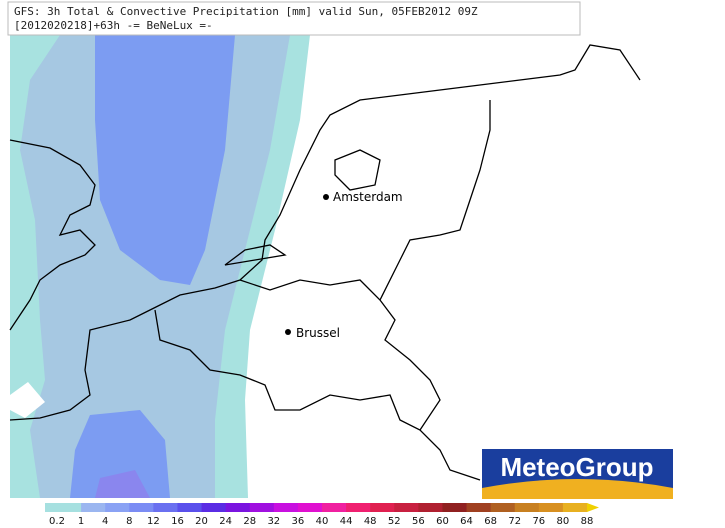 This screenshot has height=528, width=725. Describe the element at coordinates (370, 521) in the screenshot. I see `legend-tick-label: 48` at that location.